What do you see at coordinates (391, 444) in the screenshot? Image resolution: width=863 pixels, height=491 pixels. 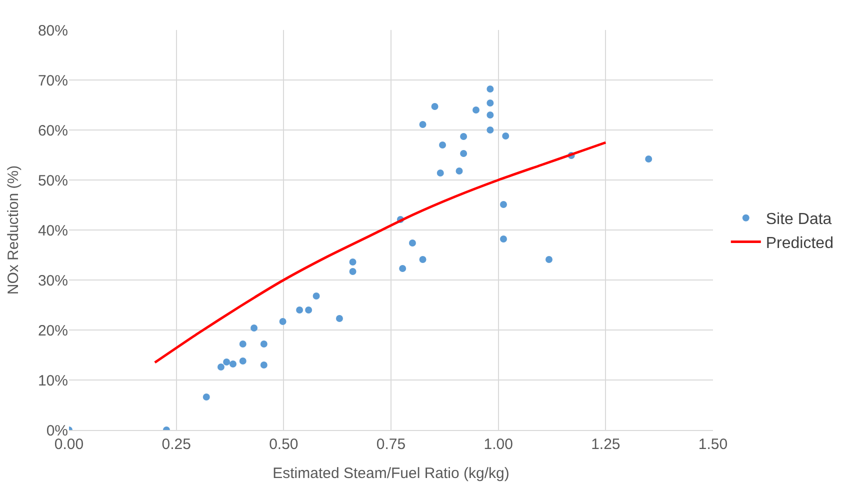 I see `x-tick-label: 0.75` at bounding box center [391, 444].